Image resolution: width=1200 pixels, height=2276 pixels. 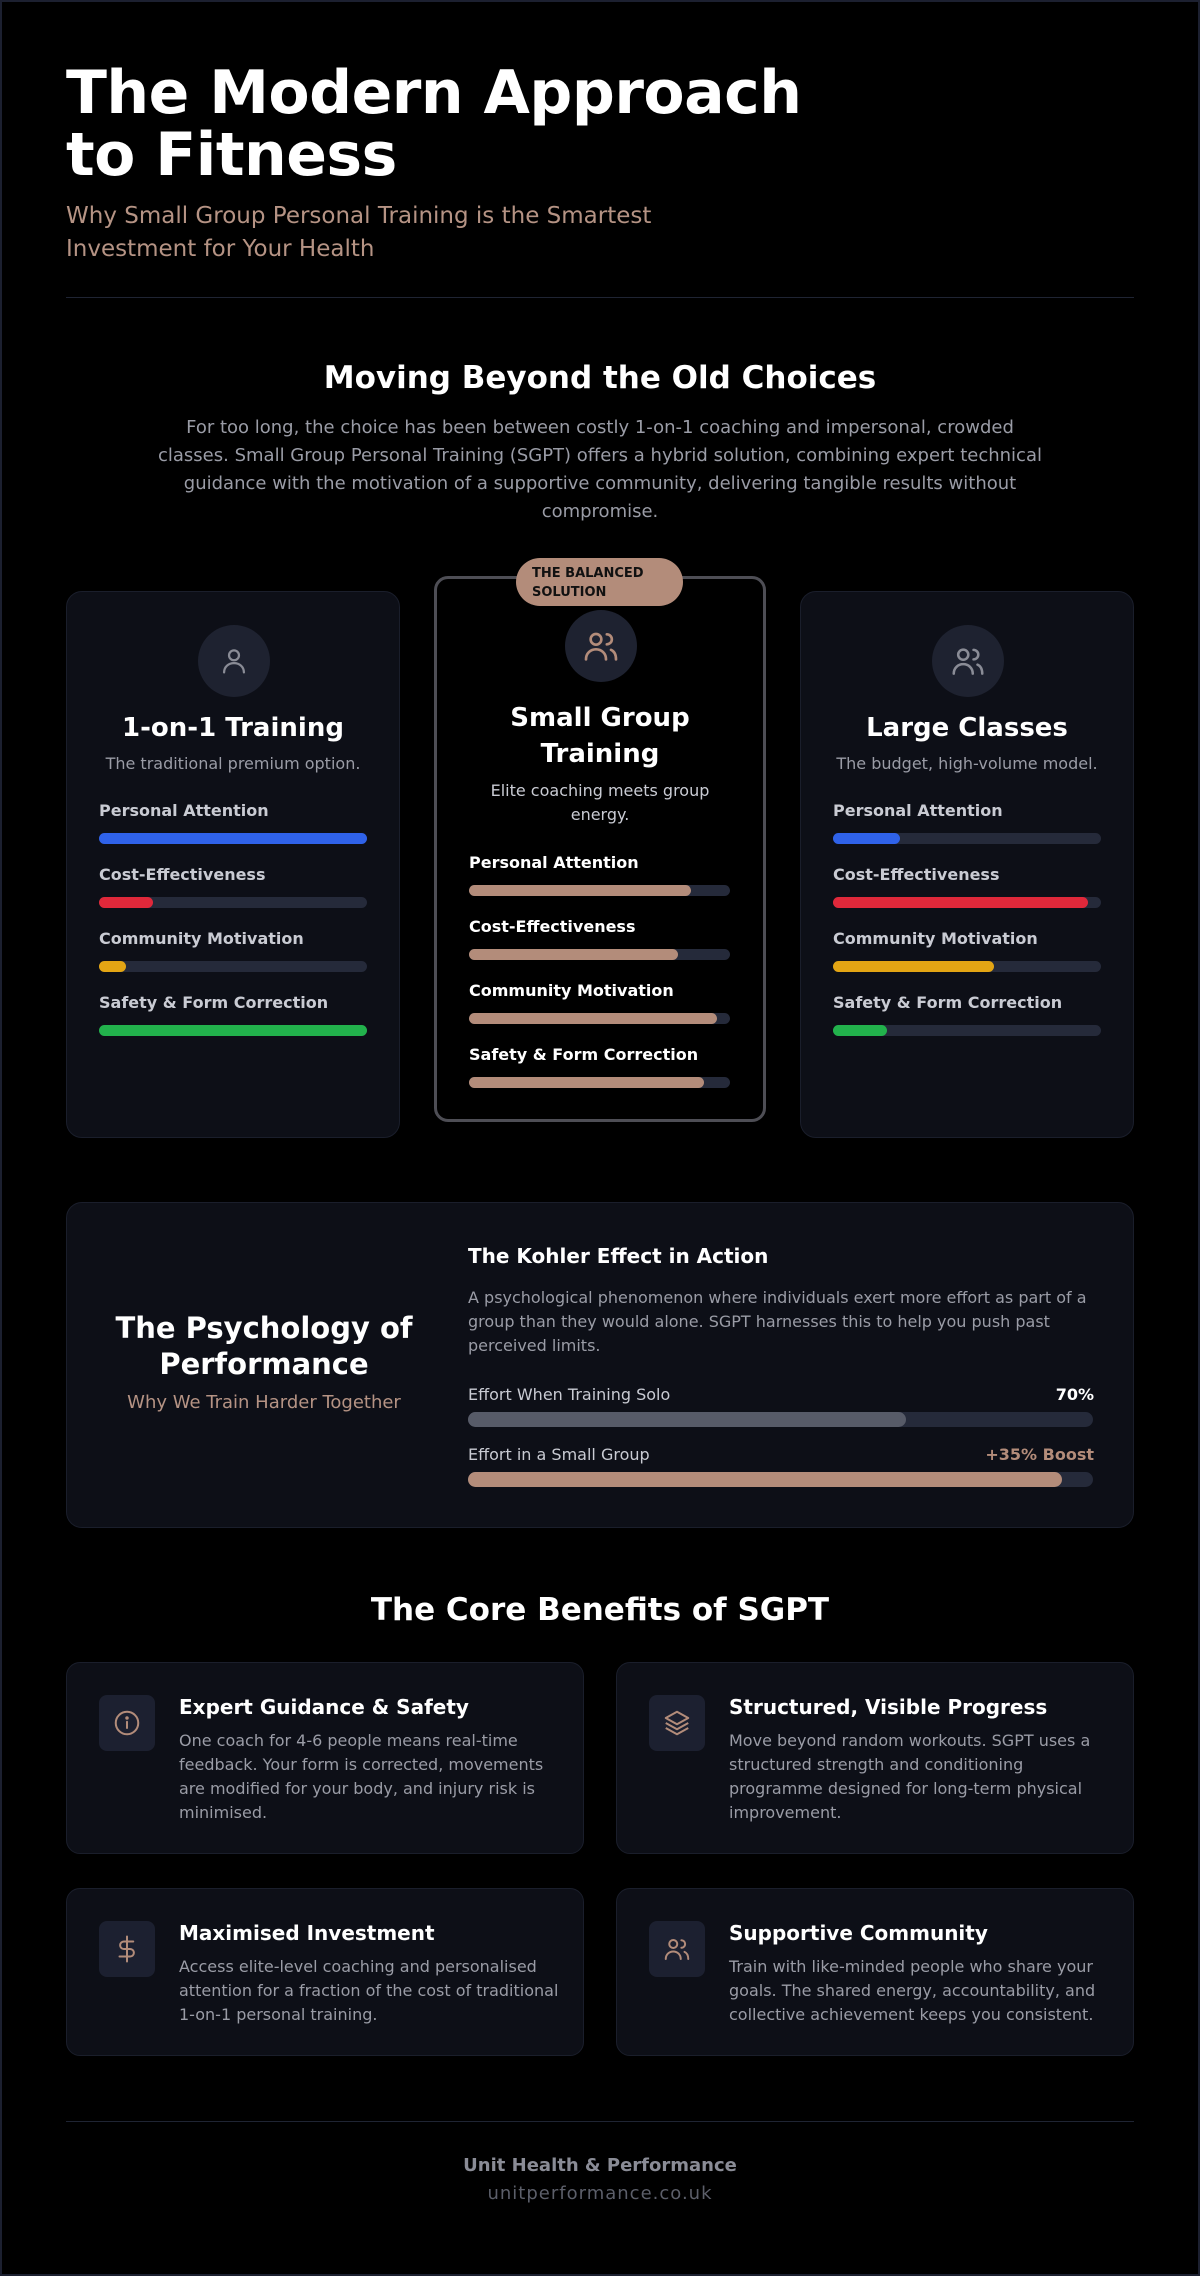 What do you see at coordinates (127, 1723) in the screenshot?
I see `info-icon` at bounding box center [127, 1723].